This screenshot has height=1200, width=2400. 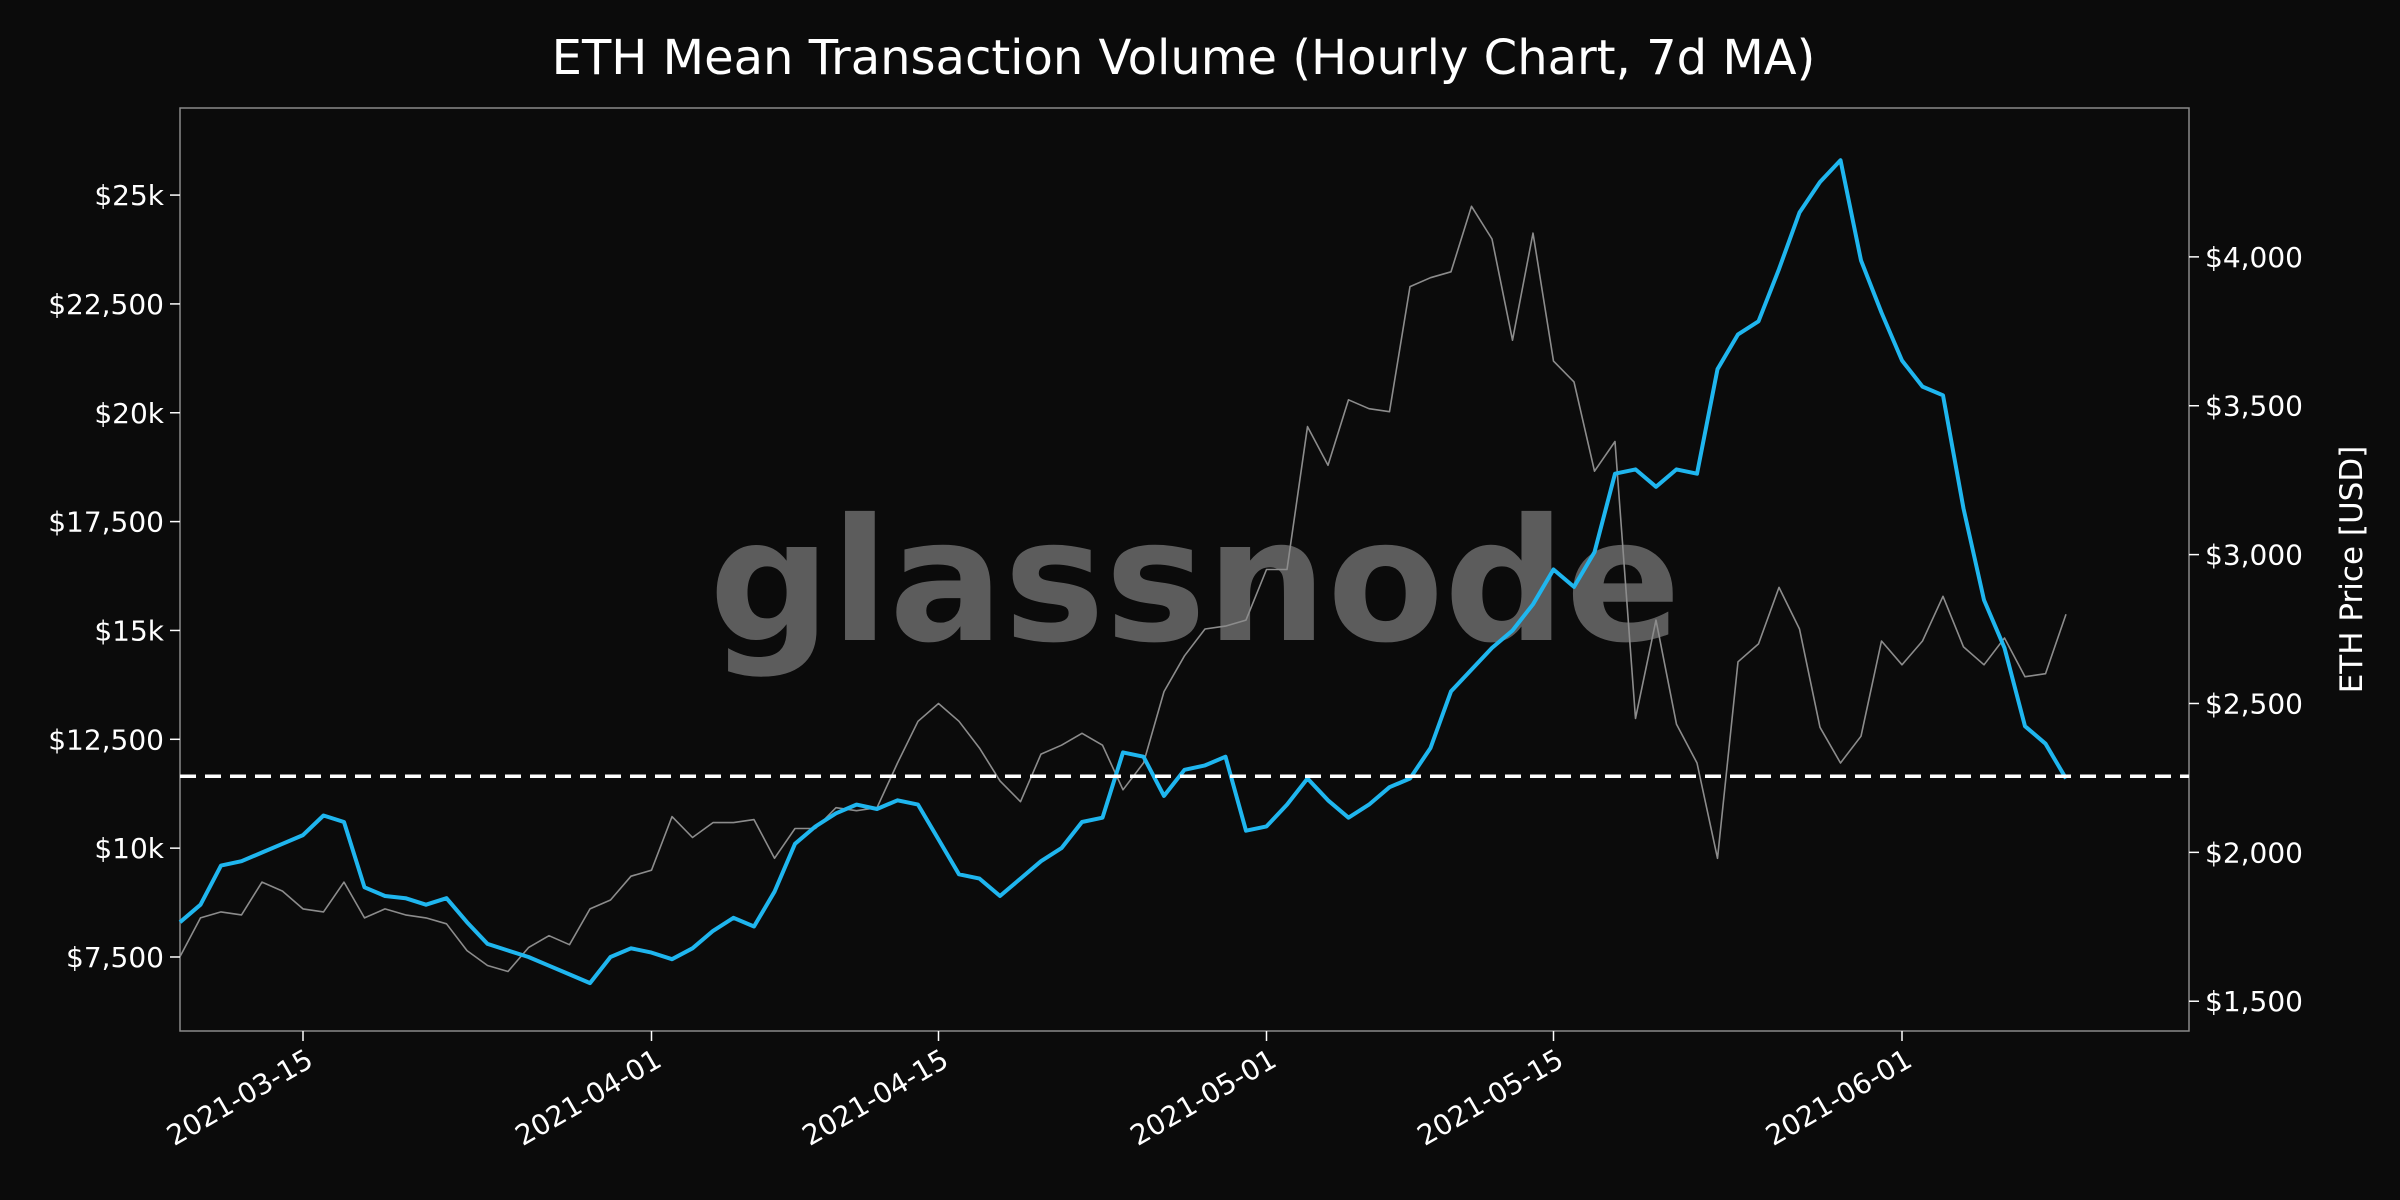 I want to click on y-left-tick-label: $22,500, so click(x=106, y=304).